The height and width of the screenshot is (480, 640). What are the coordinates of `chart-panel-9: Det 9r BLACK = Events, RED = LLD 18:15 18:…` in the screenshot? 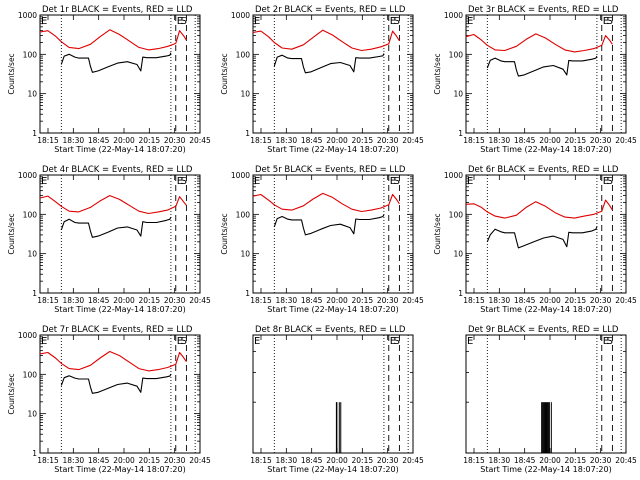 It's located at (550, 399).